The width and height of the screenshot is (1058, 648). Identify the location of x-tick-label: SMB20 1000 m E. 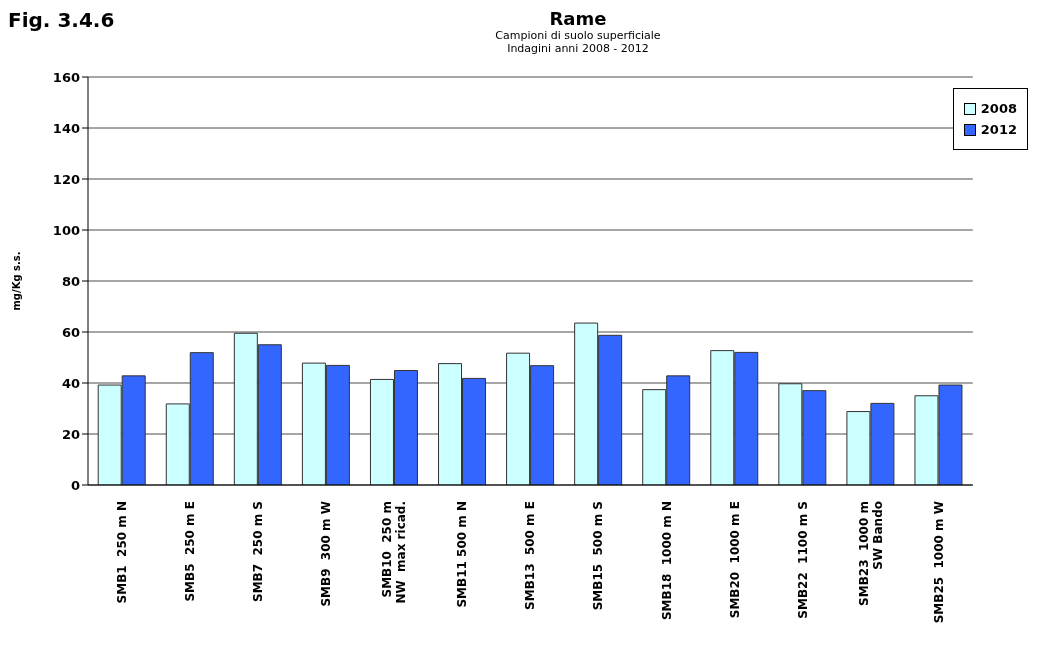
(734, 560).